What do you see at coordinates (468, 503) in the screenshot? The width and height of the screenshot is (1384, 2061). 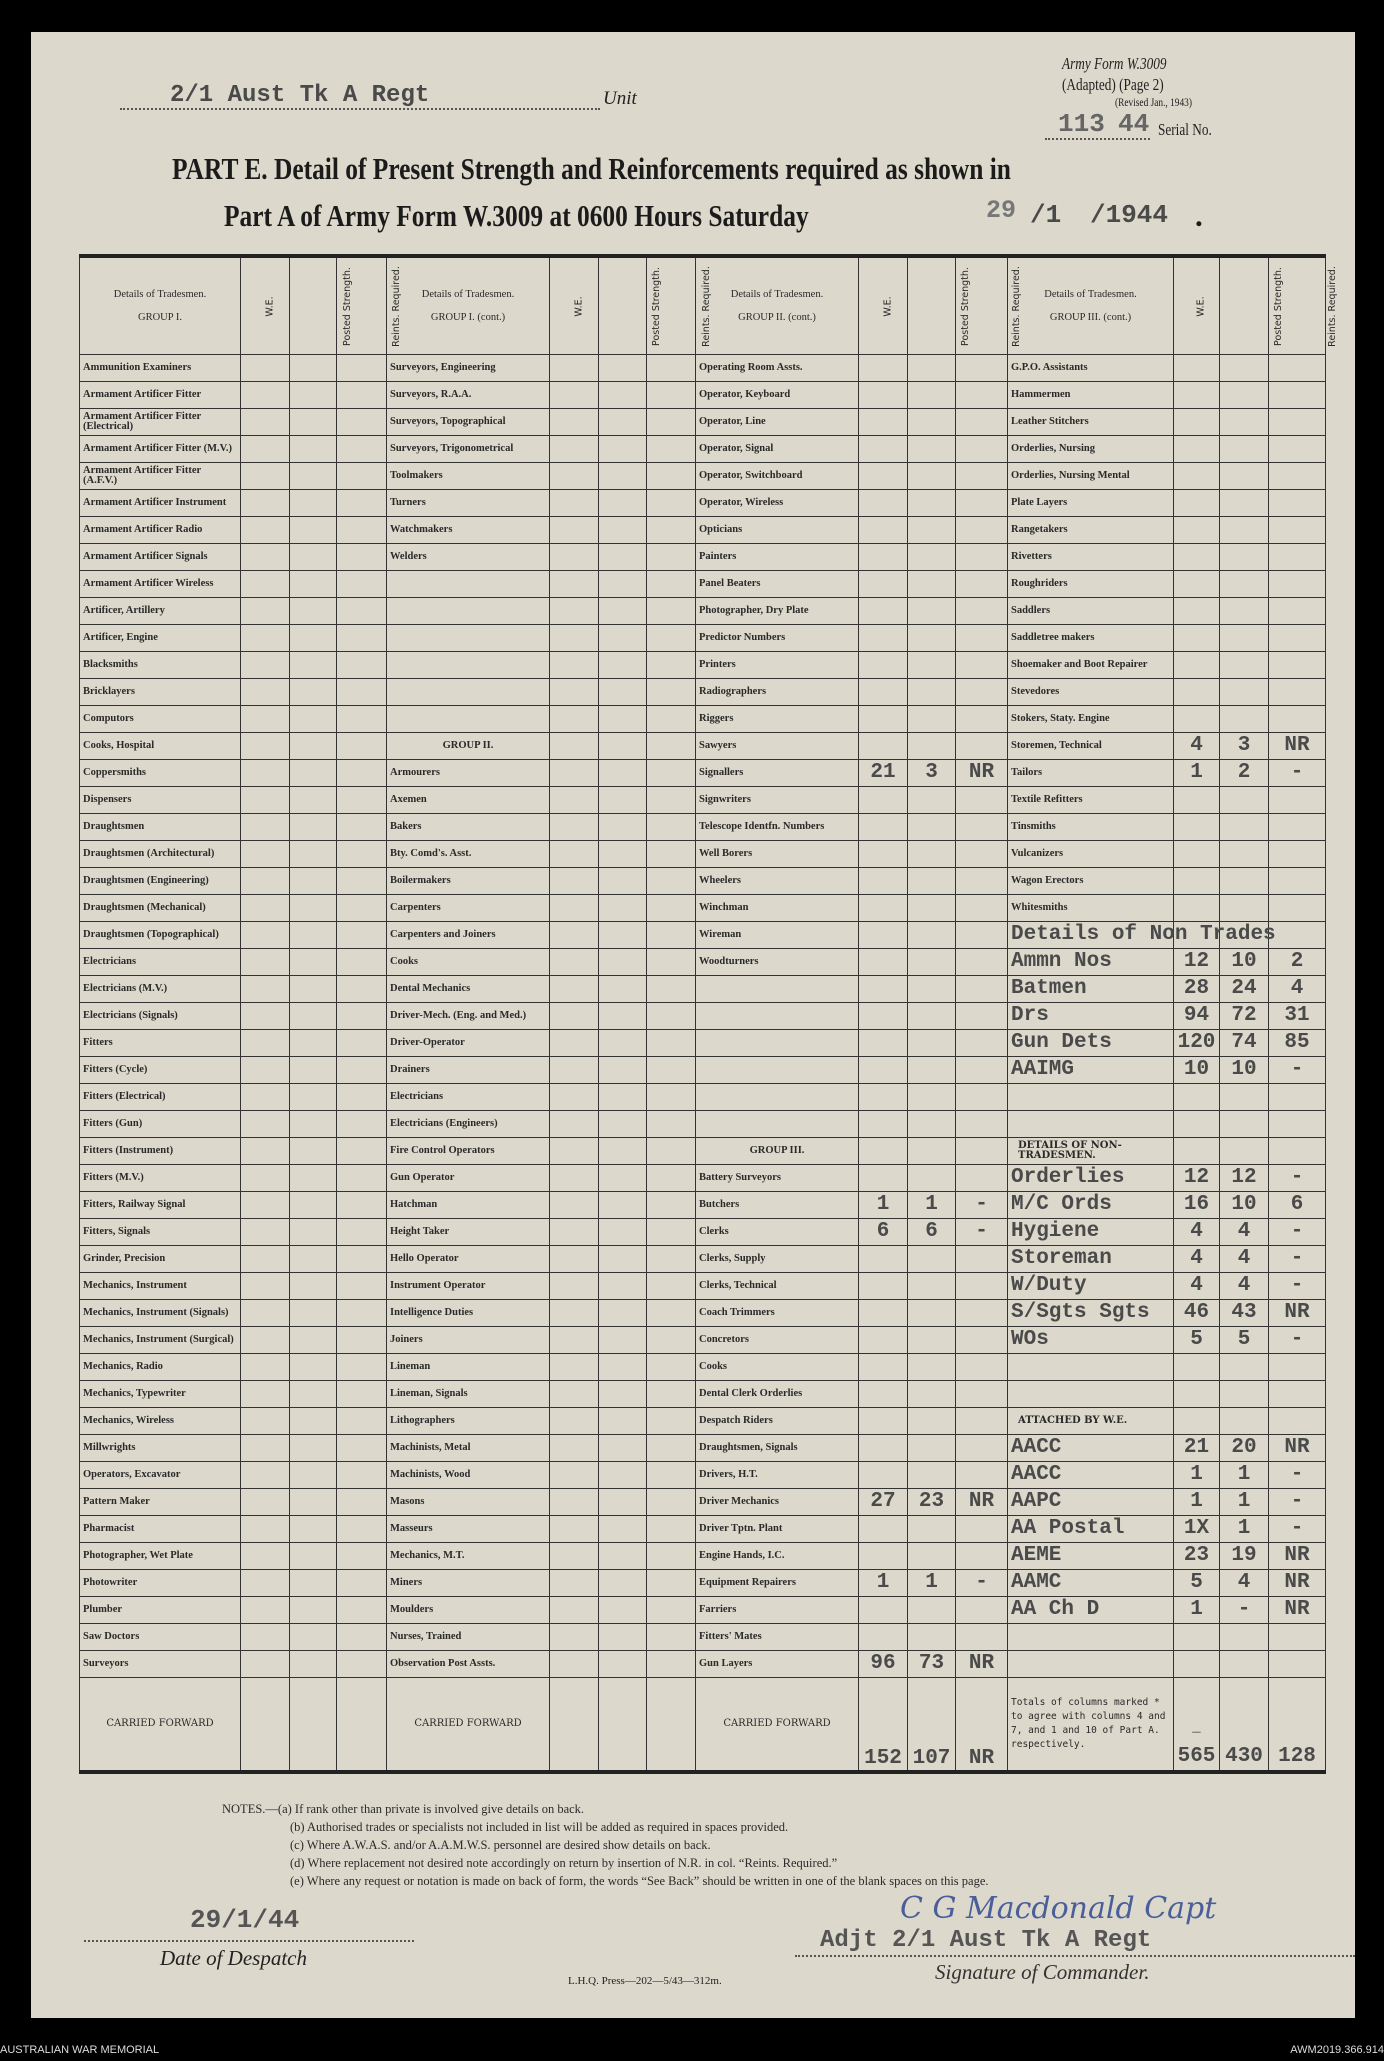 I see `trade-label: Turners` at bounding box center [468, 503].